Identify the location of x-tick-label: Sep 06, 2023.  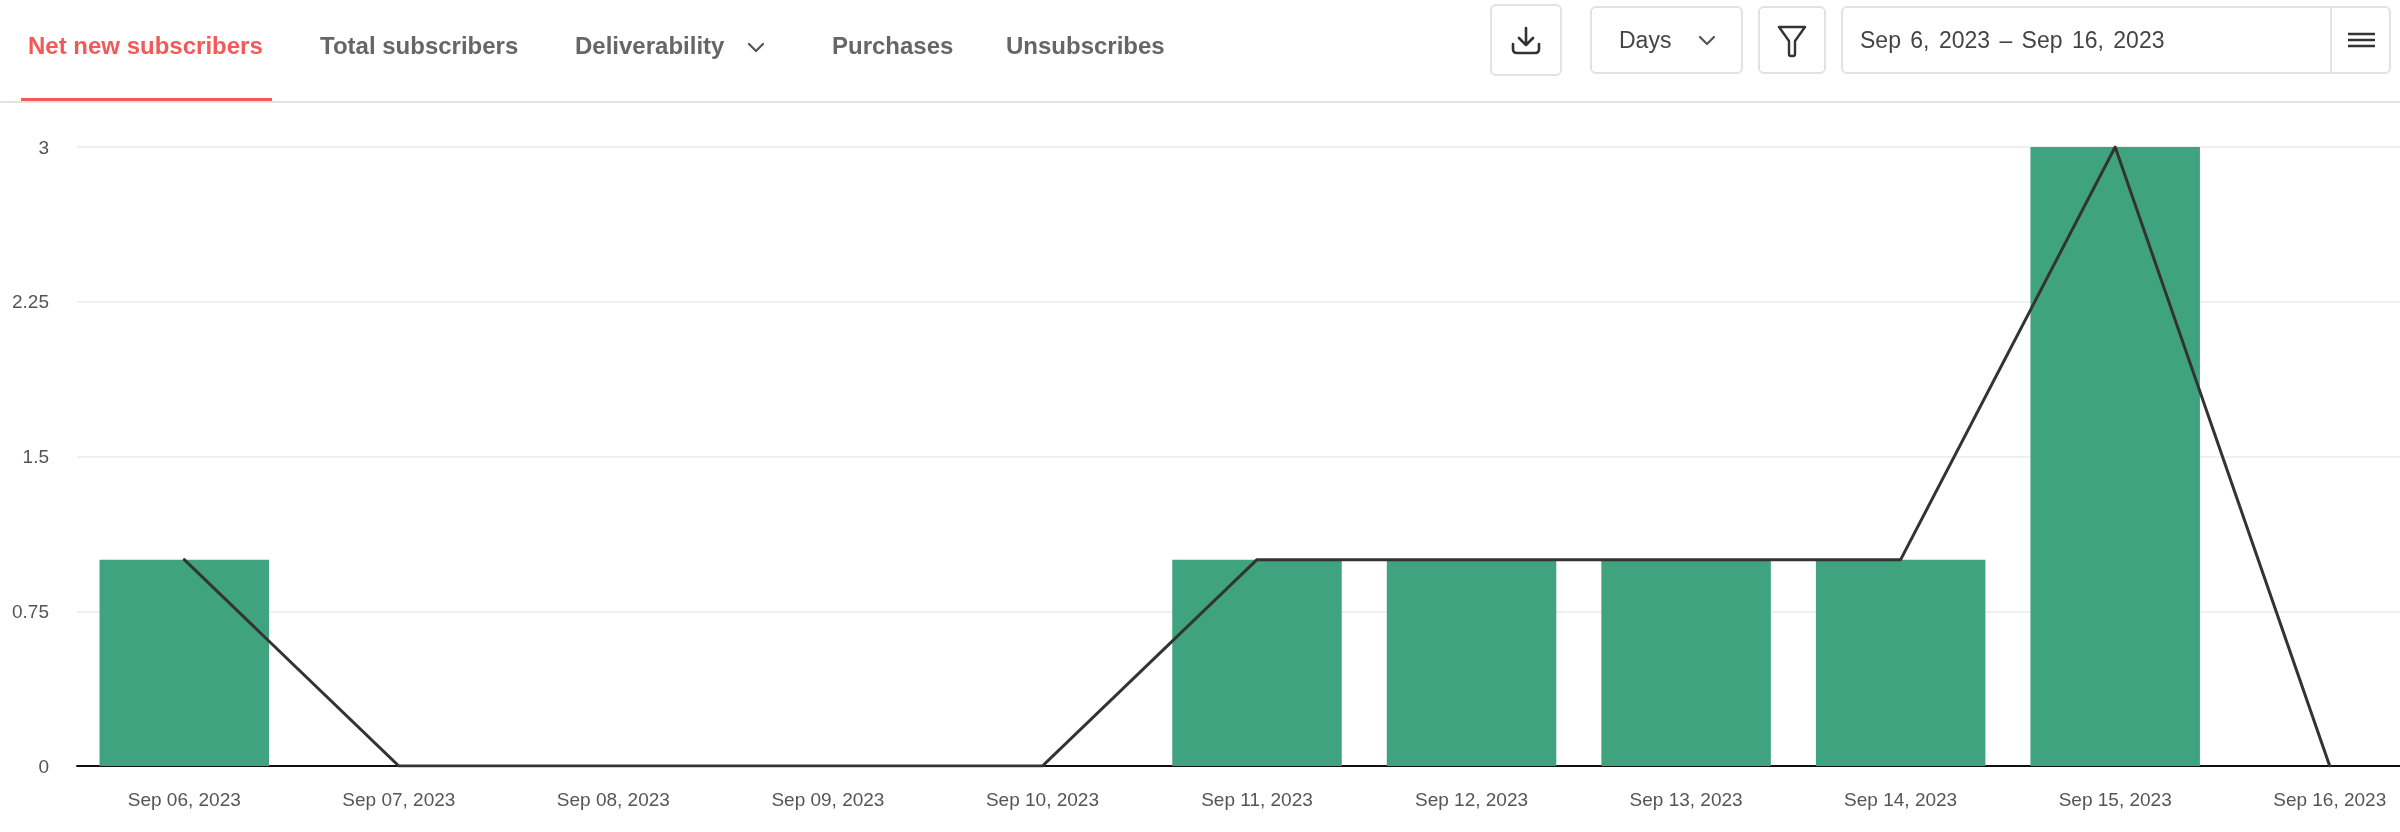
(184, 799).